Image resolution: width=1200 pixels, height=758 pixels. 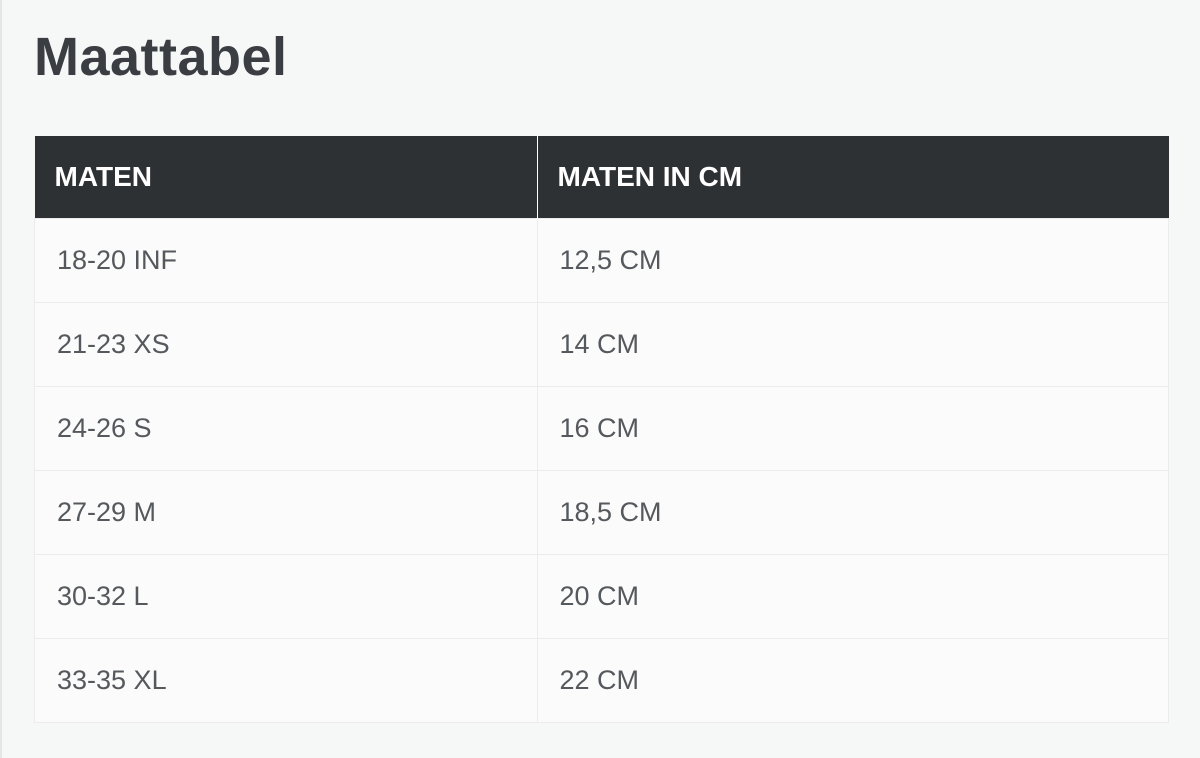 What do you see at coordinates (286, 512) in the screenshot?
I see `size-cell: 27-29 M` at bounding box center [286, 512].